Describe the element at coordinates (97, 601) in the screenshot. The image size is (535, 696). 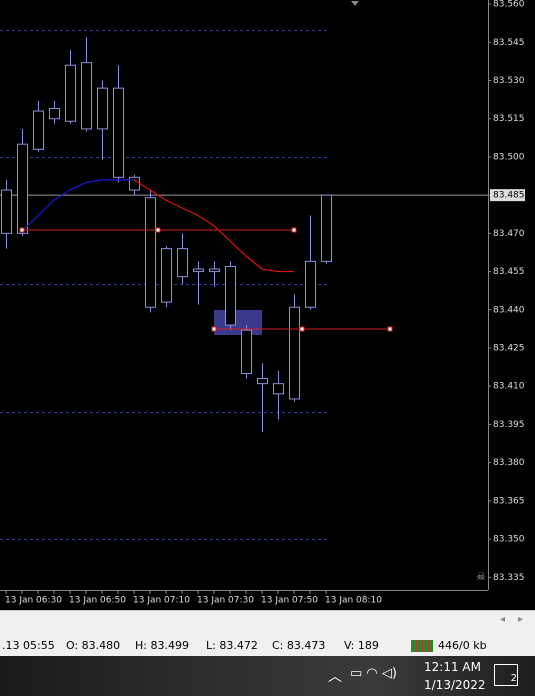
I see `x-tick-label: 13 Jan 06:50` at that location.